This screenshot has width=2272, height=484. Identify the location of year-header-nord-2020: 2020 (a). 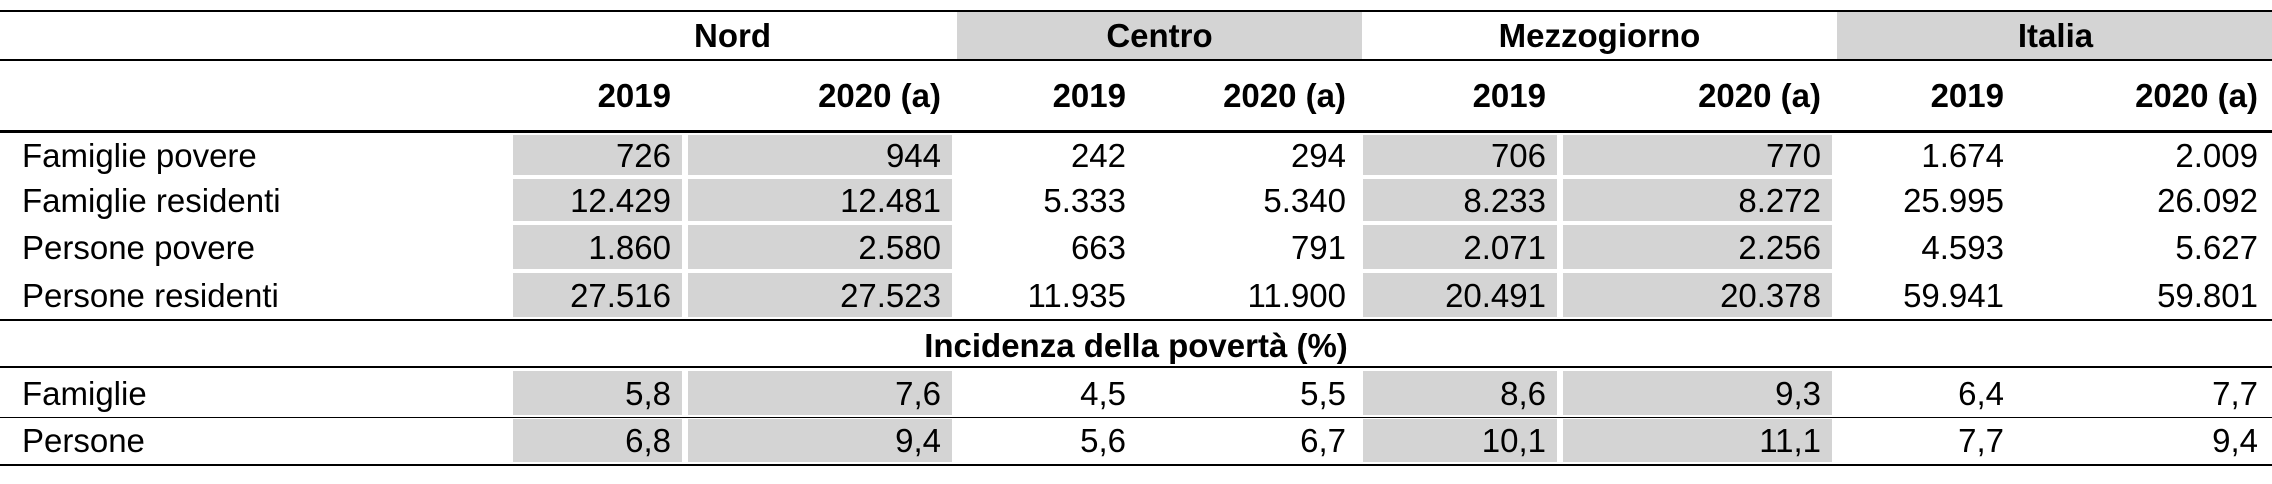
(879, 95).